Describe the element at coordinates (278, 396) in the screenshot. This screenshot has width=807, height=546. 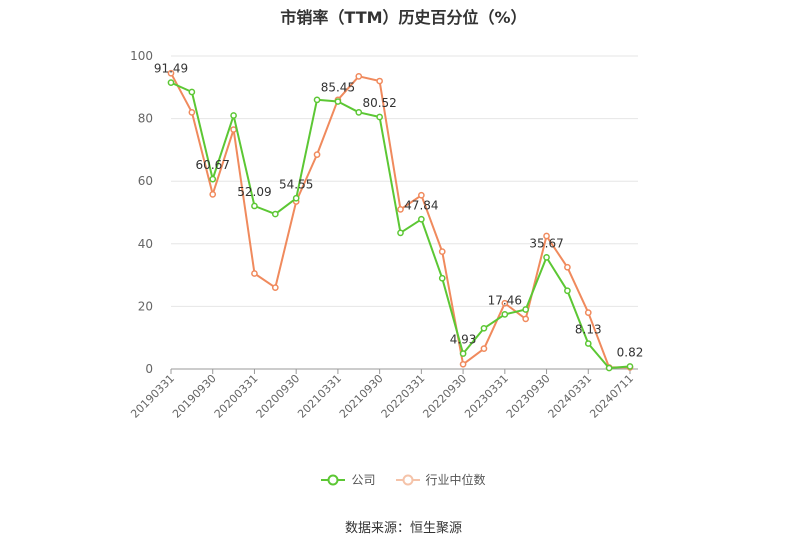
I see `x-tick-label: 20200930` at that location.